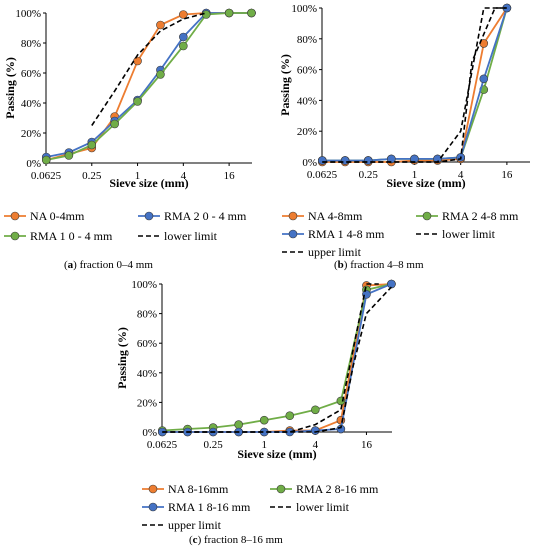 The width and height of the screenshot is (544, 550). What do you see at coordinates (335, 216) in the screenshot?
I see `legend-entry: NA 4-8mm` at bounding box center [335, 216].